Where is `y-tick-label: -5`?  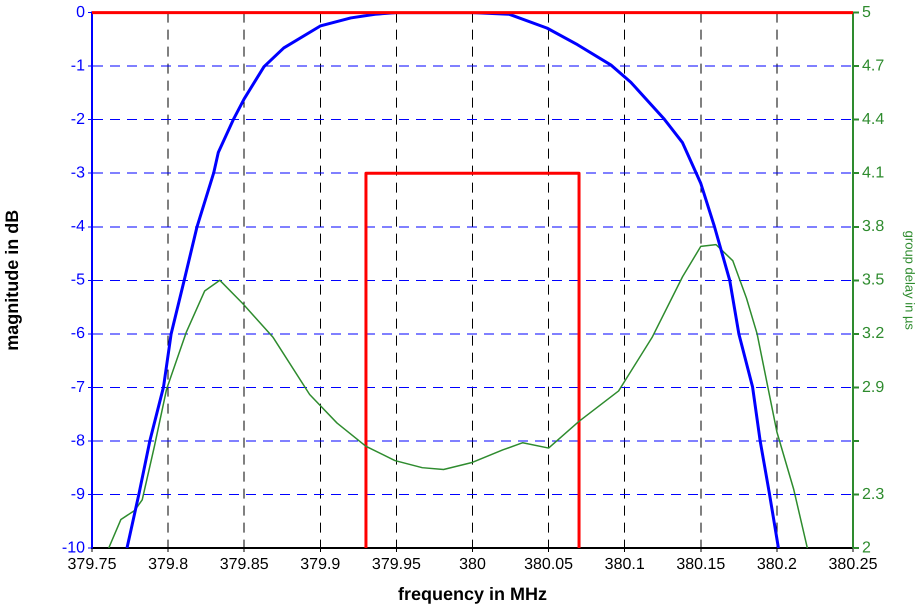
y-tick-label: -5 is located at coordinates (78, 280).